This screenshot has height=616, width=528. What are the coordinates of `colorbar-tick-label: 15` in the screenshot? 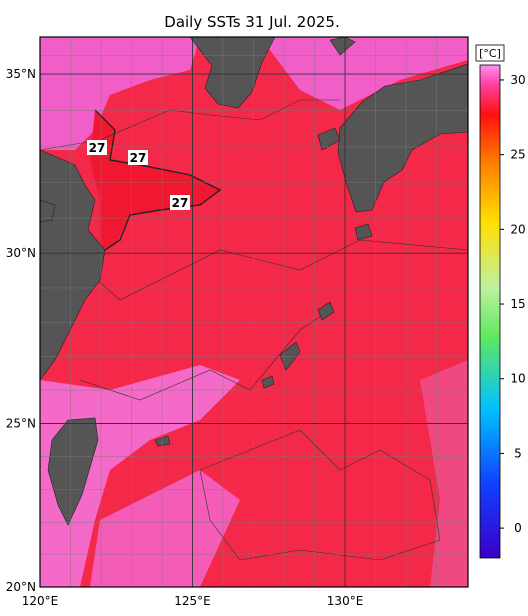 It's located at (517, 304).